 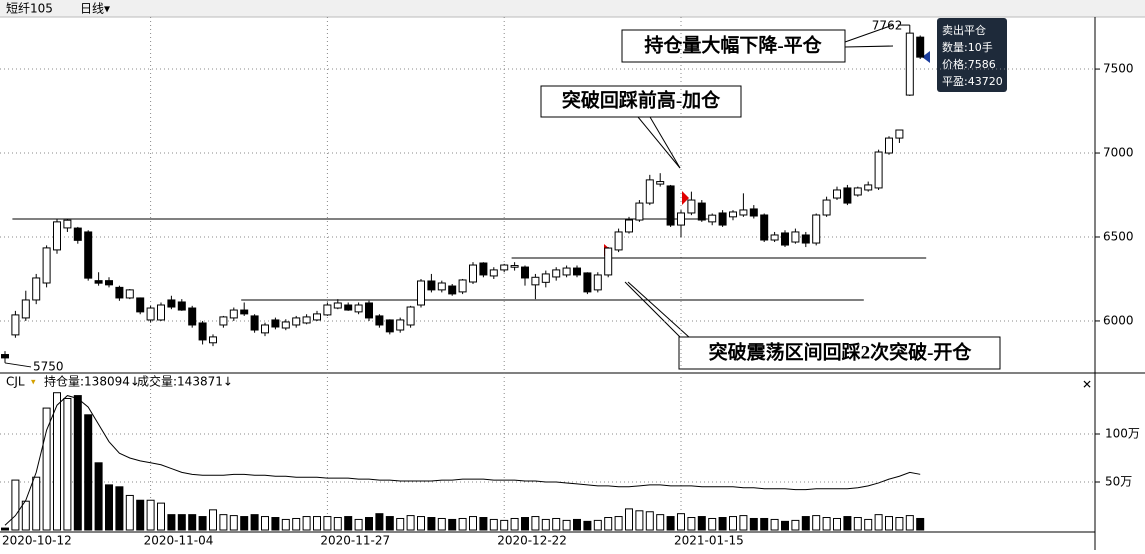 I want to click on y-tick-label: 100万, so click(x=1122, y=434).